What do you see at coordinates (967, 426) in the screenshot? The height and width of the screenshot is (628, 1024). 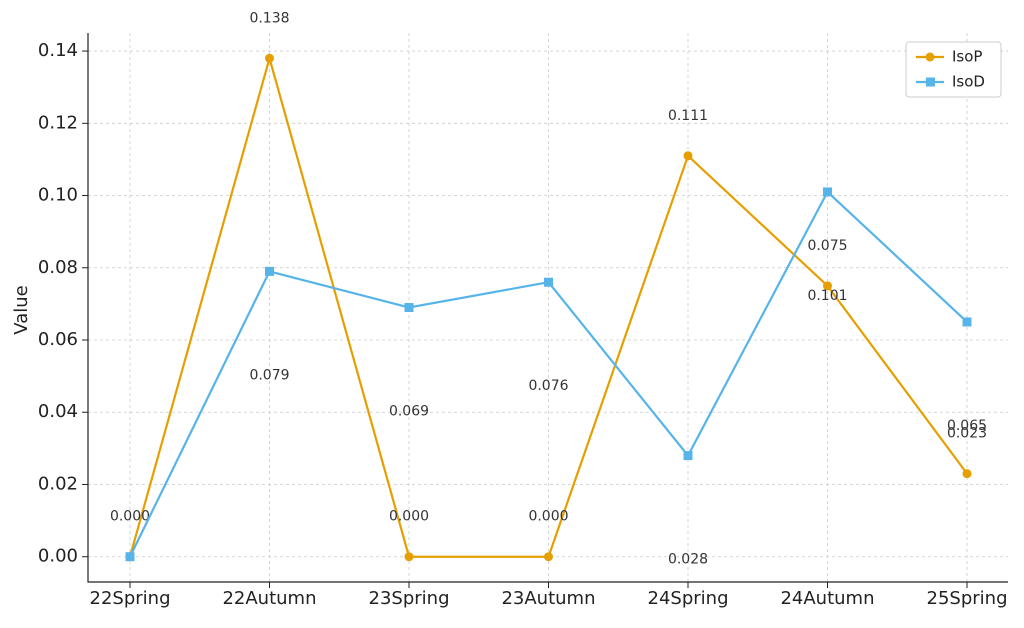 I see `value-label: 0.065` at bounding box center [967, 426].